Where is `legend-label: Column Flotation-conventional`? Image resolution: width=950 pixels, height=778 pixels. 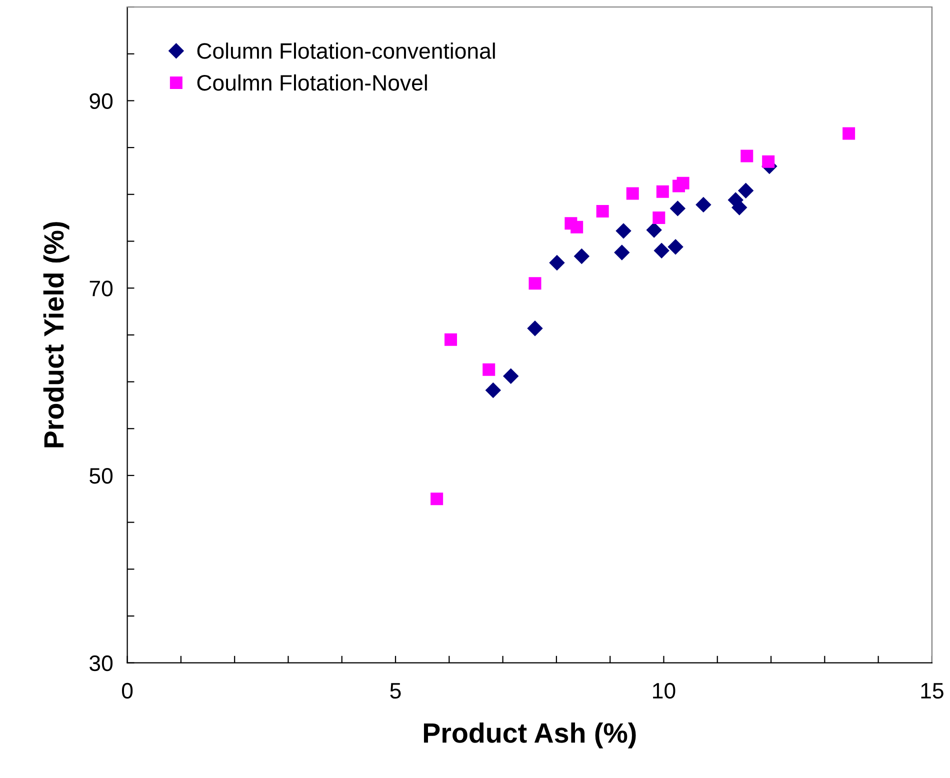 legend-label: Column Flotation-conventional is located at coordinates (346, 50).